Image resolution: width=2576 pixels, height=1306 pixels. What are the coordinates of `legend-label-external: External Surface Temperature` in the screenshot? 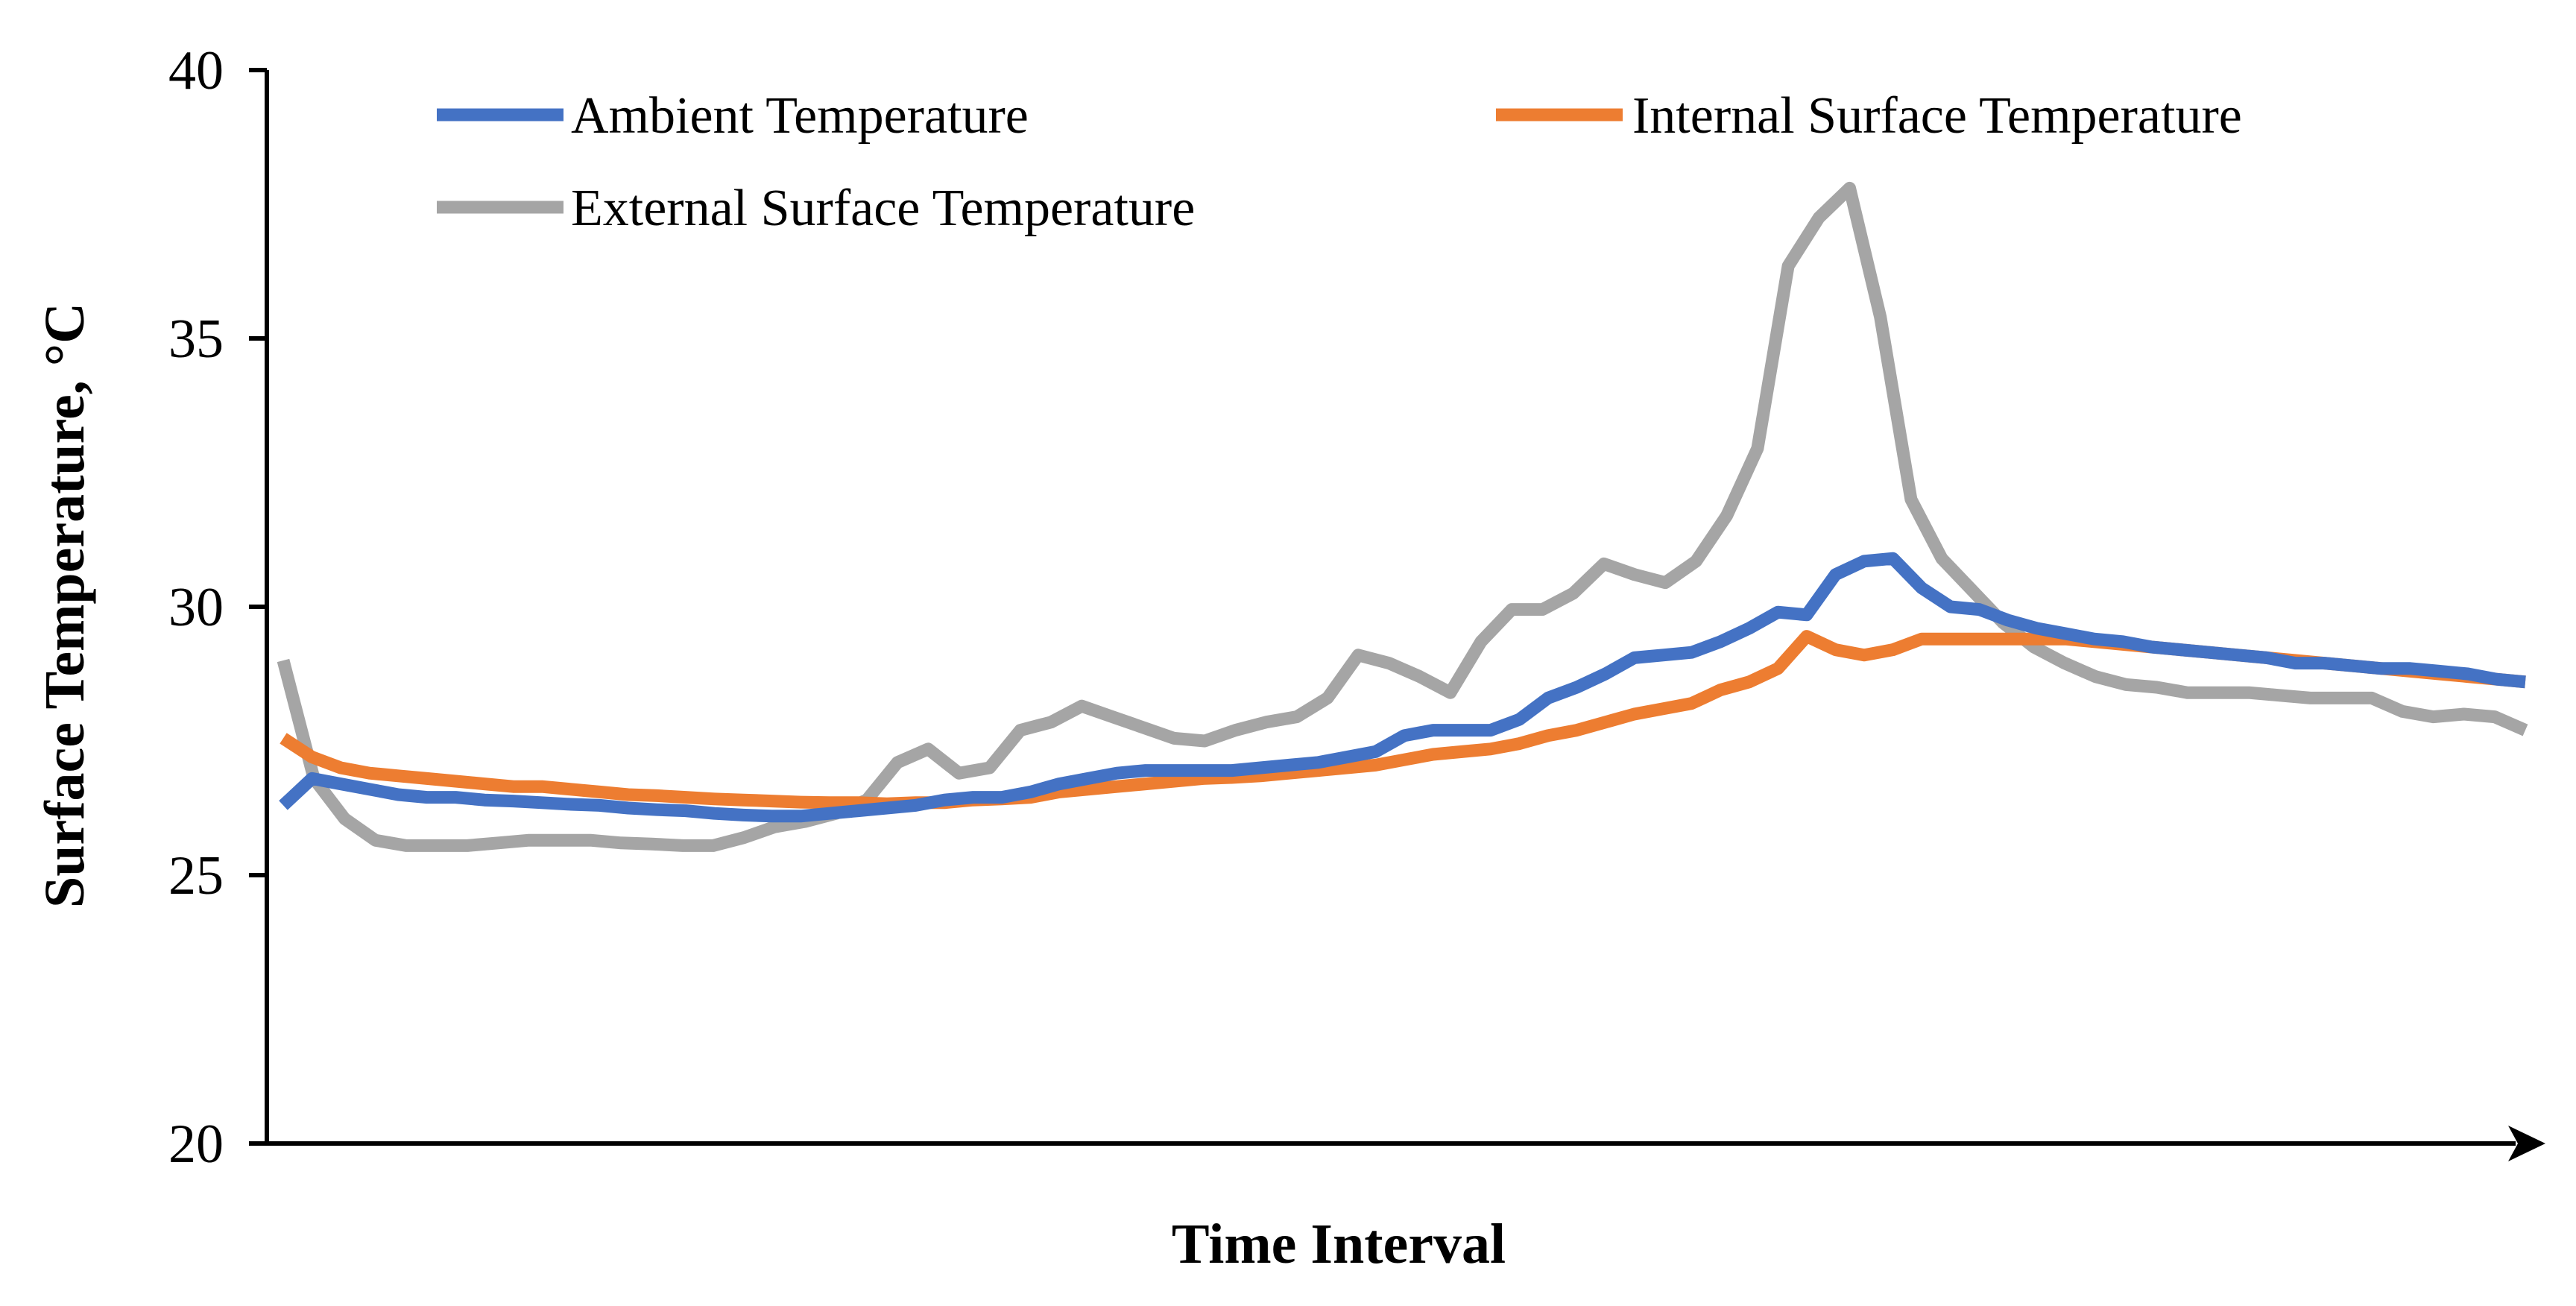 It's located at (883, 208).